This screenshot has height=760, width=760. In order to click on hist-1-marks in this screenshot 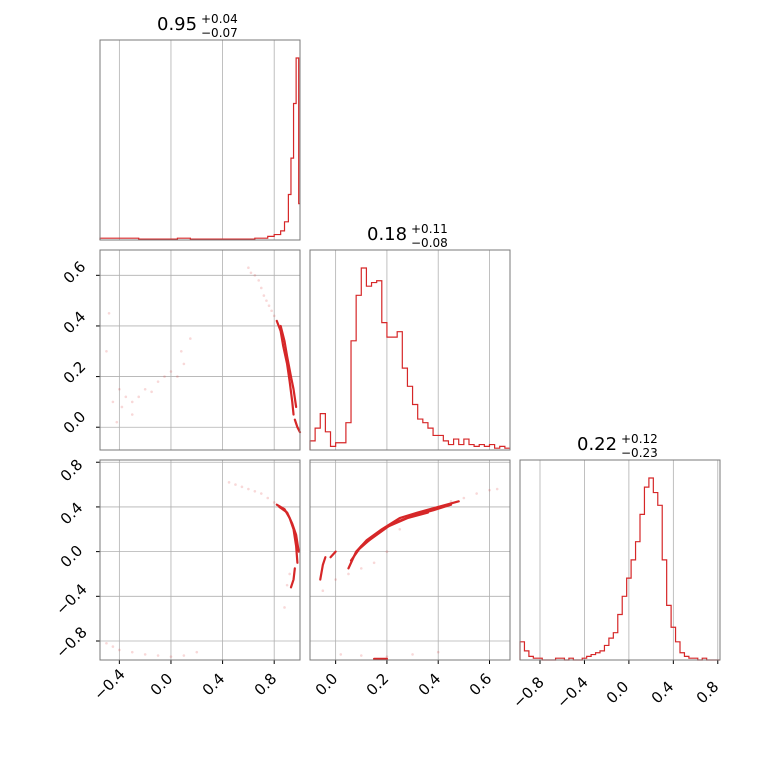, I will do `click(409, 358)`.